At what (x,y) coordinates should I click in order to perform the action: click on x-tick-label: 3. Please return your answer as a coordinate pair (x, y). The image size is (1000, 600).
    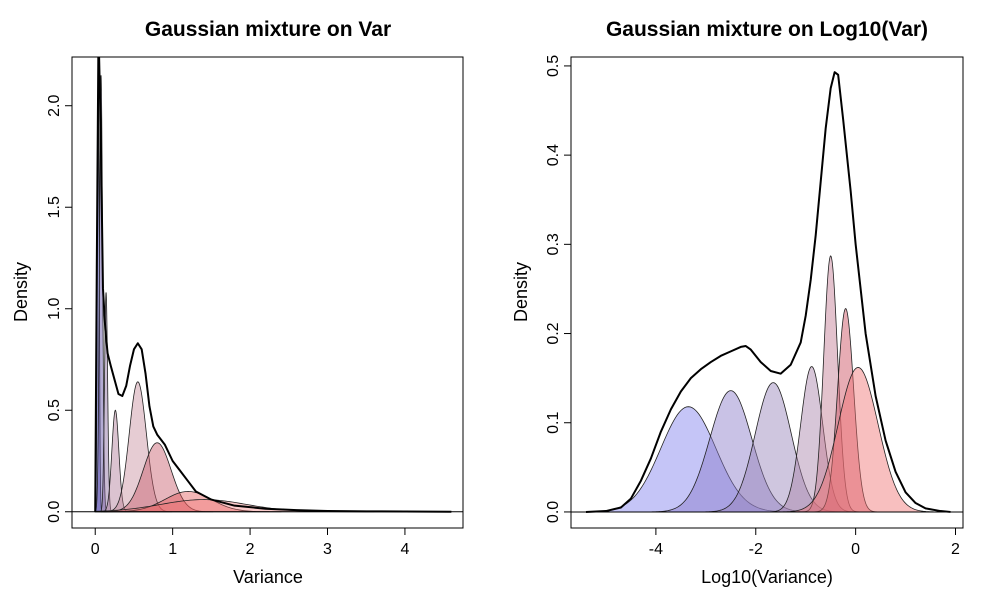
    Looking at the image, I should click on (327, 549).